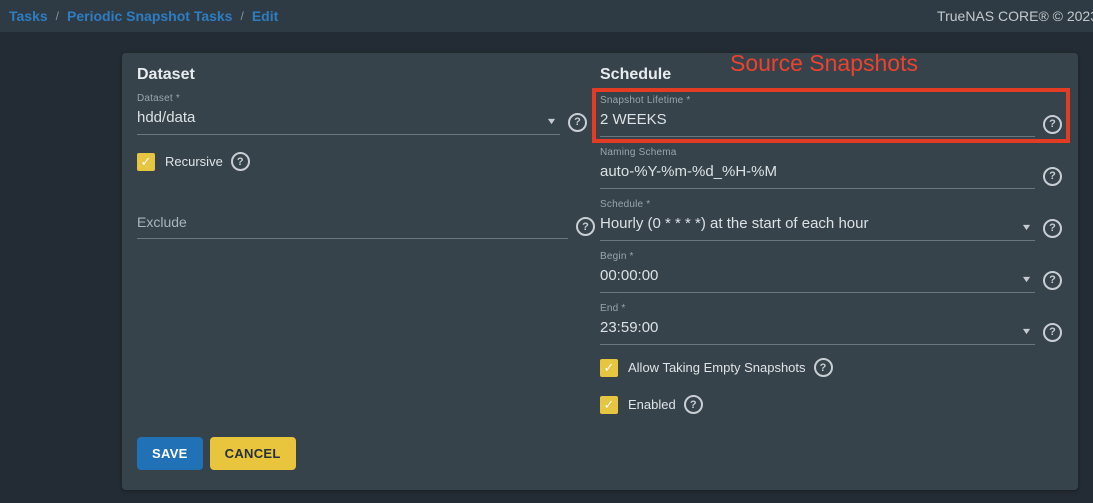  I want to click on dataset-select: hdd/data ▼, so click(348, 122).